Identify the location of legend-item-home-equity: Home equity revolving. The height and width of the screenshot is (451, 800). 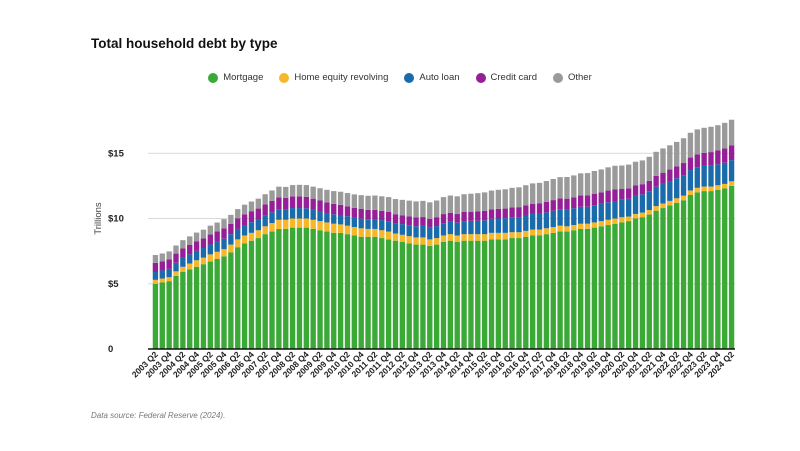
(333, 77).